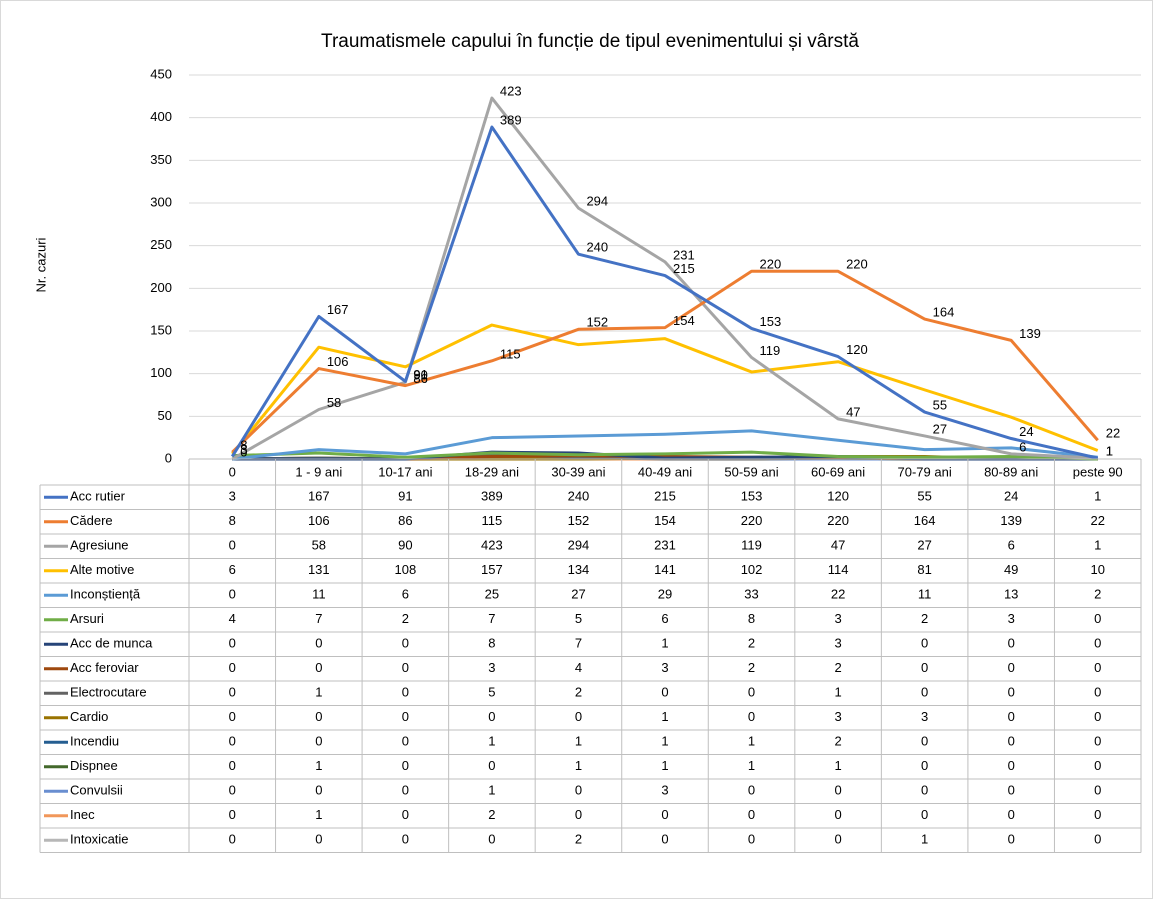 The height and width of the screenshot is (899, 1153). What do you see at coordinates (579, 520) in the screenshot?
I see `table-value: 152` at bounding box center [579, 520].